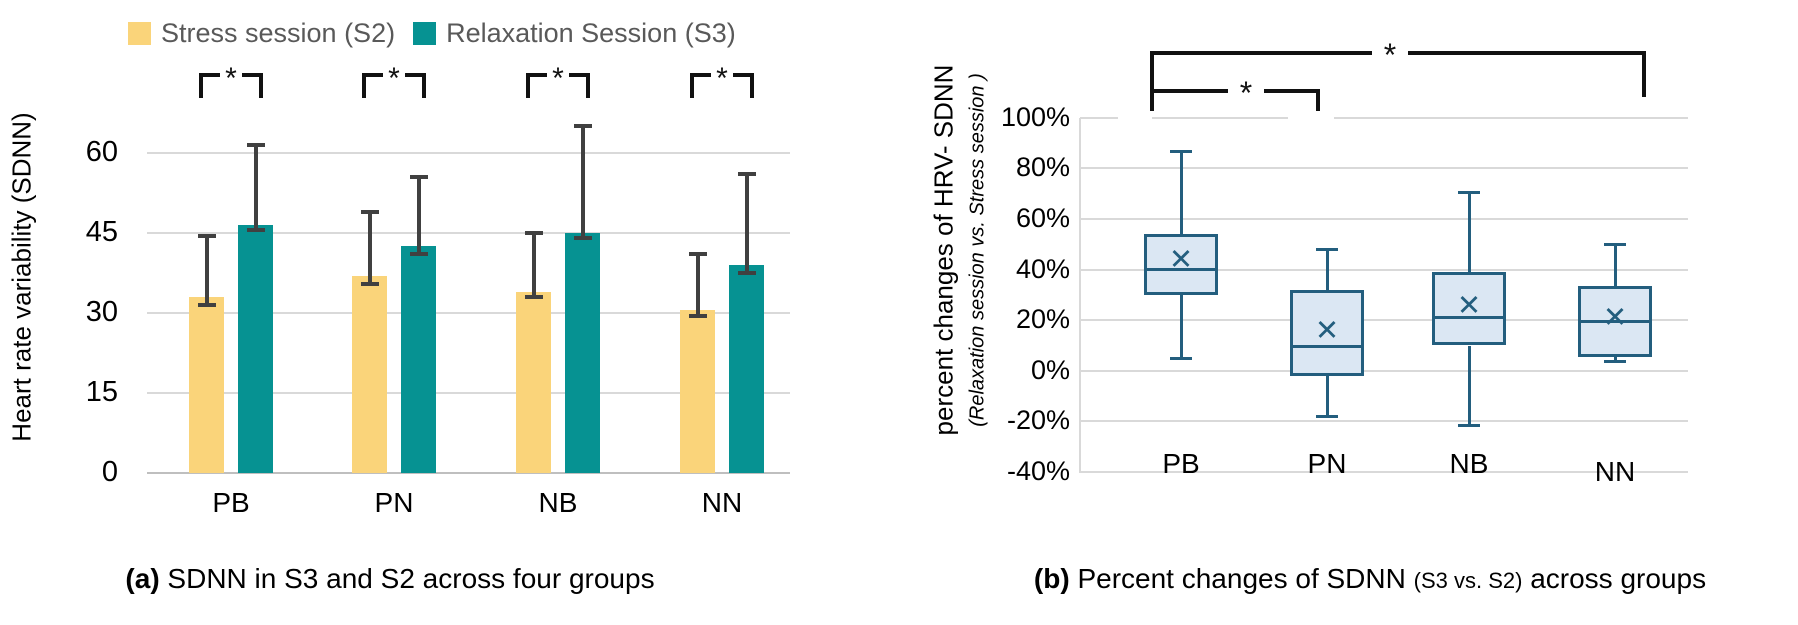 The width and height of the screenshot is (1798, 625). What do you see at coordinates (1292, 91) in the screenshot?
I see `sig-bracket-PB-PN-line-right` at bounding box center [1292, 91].